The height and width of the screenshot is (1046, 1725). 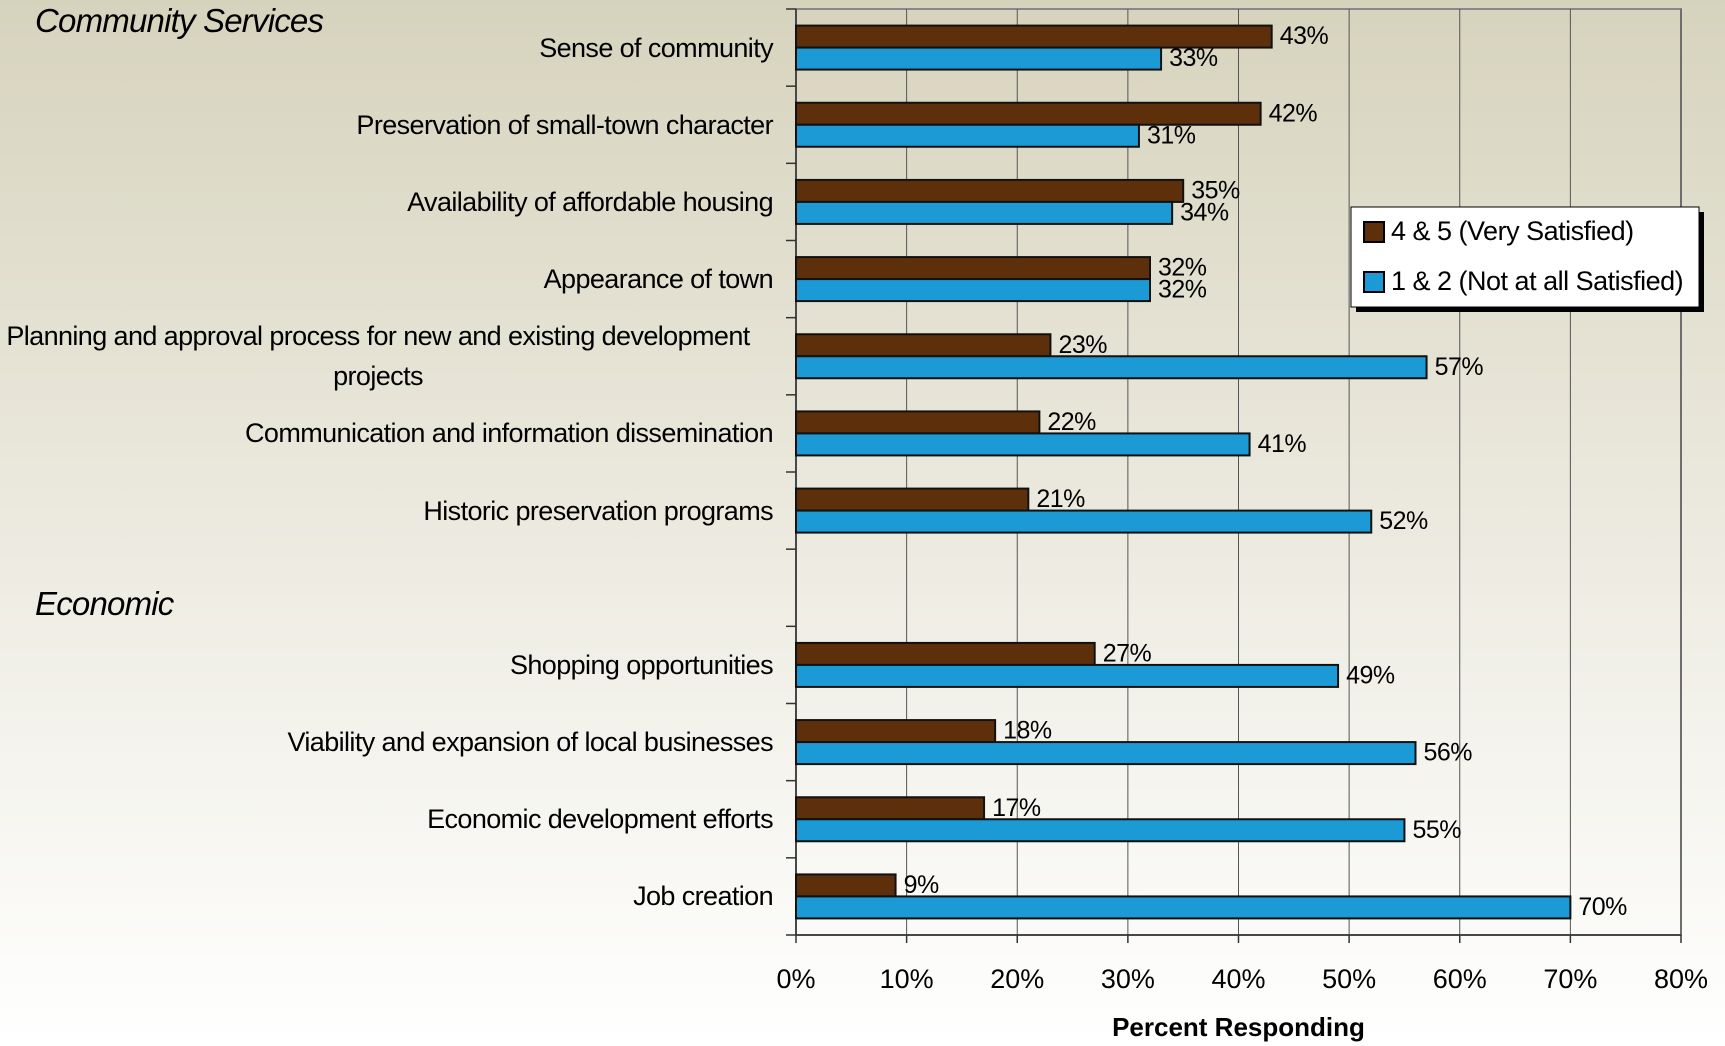 I want to click on category-label: Job creation, so click(x=386, y=896).